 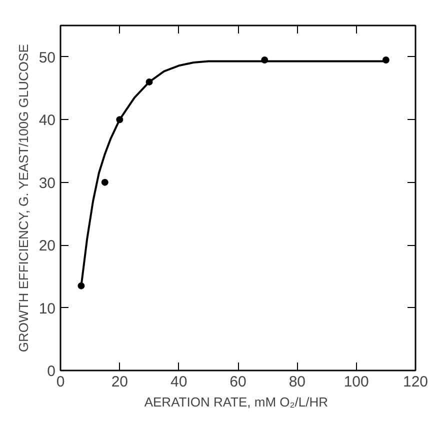 What do you see at coordinates (297, 382) in the screenshot?
I see `x-tick-label: 80` at bounding box center [297, 382].